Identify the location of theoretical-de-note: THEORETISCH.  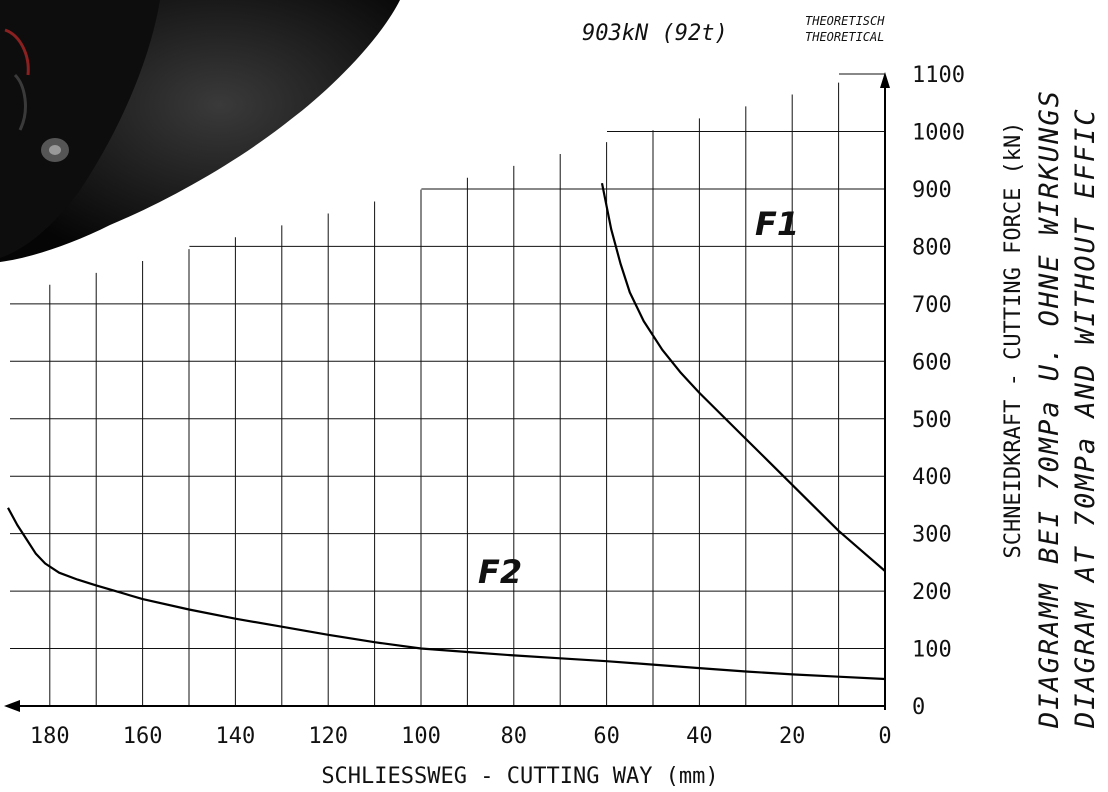
(845, 21).